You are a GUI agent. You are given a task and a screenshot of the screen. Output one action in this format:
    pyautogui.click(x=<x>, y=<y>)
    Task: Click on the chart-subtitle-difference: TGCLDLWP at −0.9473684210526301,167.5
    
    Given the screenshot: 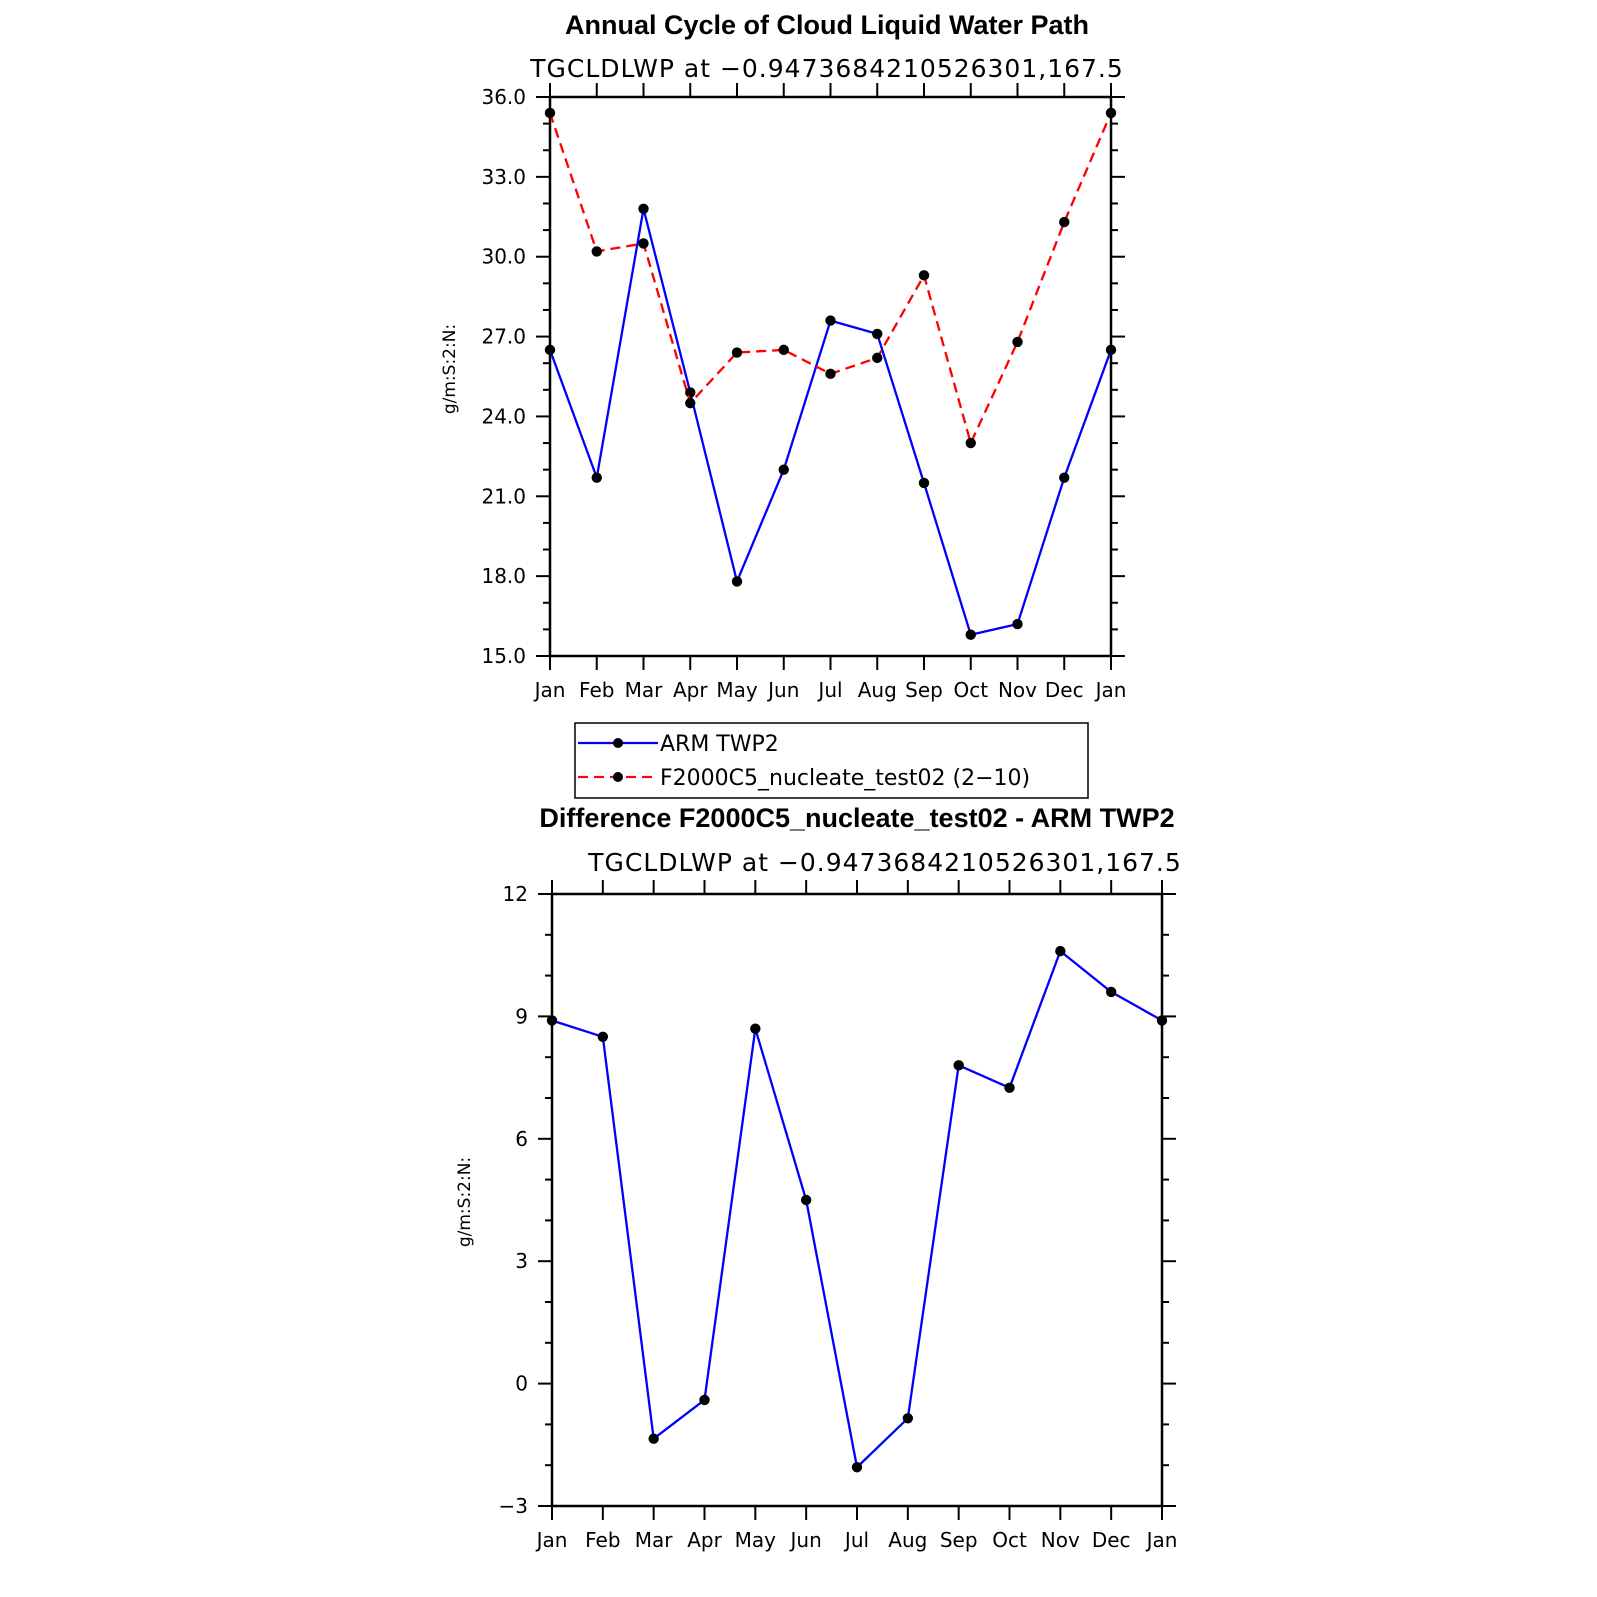 What is the action you would take?
    pyautogui.click(x=884, y=862)
    